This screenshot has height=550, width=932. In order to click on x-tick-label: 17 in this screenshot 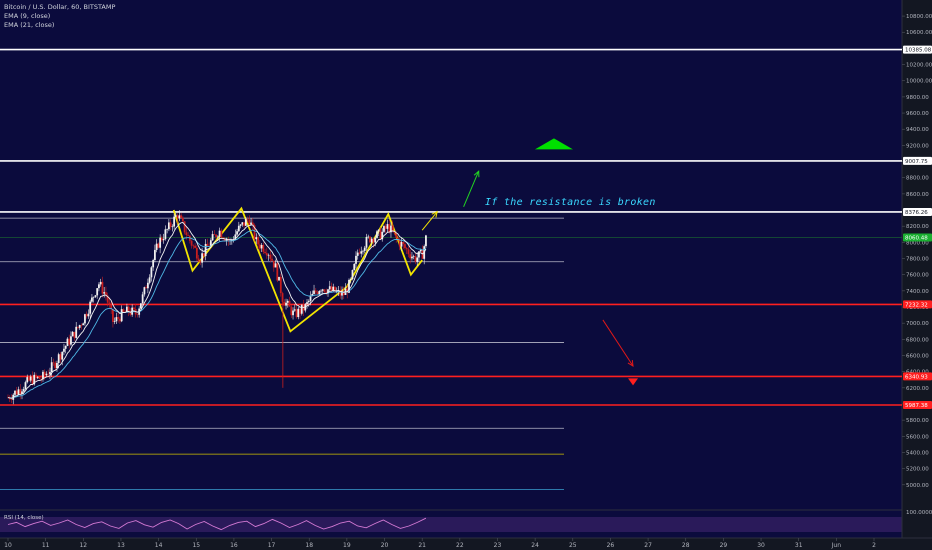, I will do `click(272, 545)`.